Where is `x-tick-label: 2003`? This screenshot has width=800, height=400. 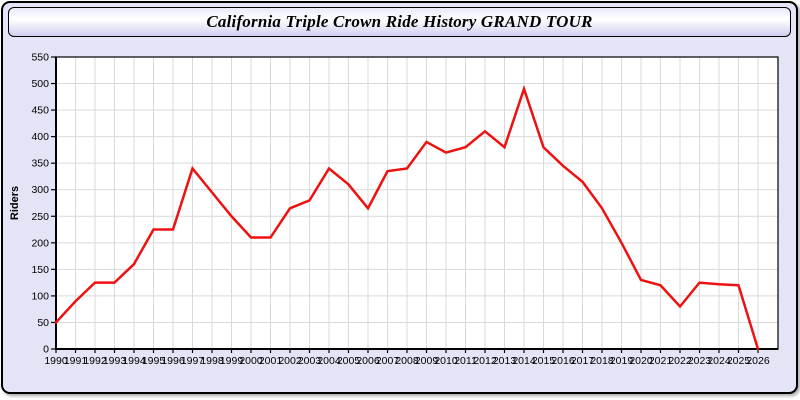
x-tick-label: 2003 is located at coordinates (310, 361).